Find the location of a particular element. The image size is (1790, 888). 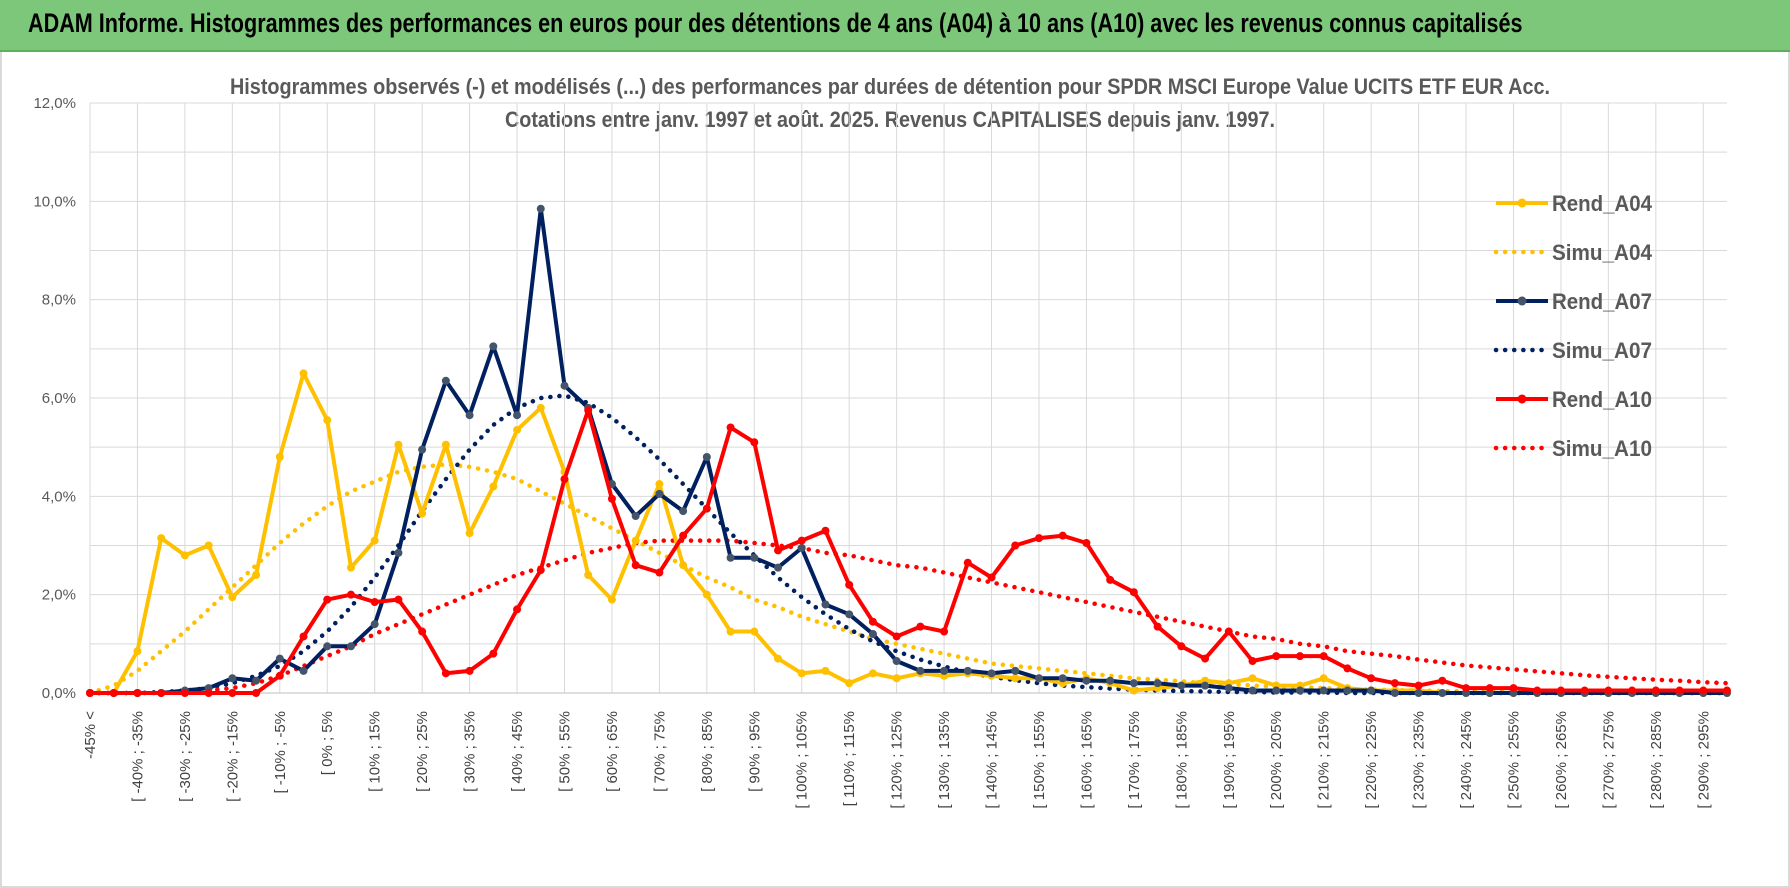

legend-item-simu-a10: Simu_A10 is located at coordinates (1572, 448).